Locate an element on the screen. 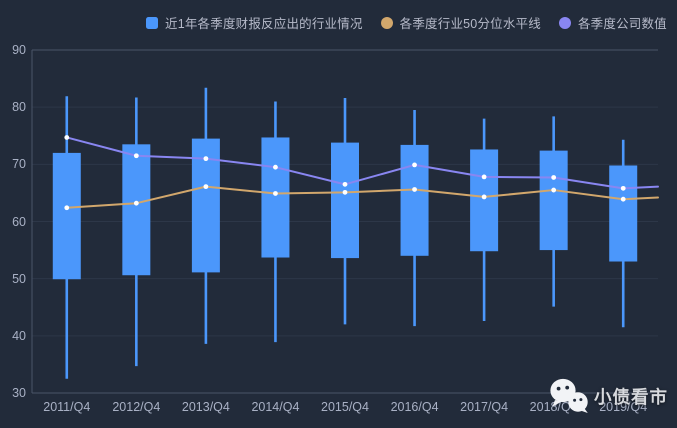  y-tick-label: 30 is located at coordinates (19, 393).